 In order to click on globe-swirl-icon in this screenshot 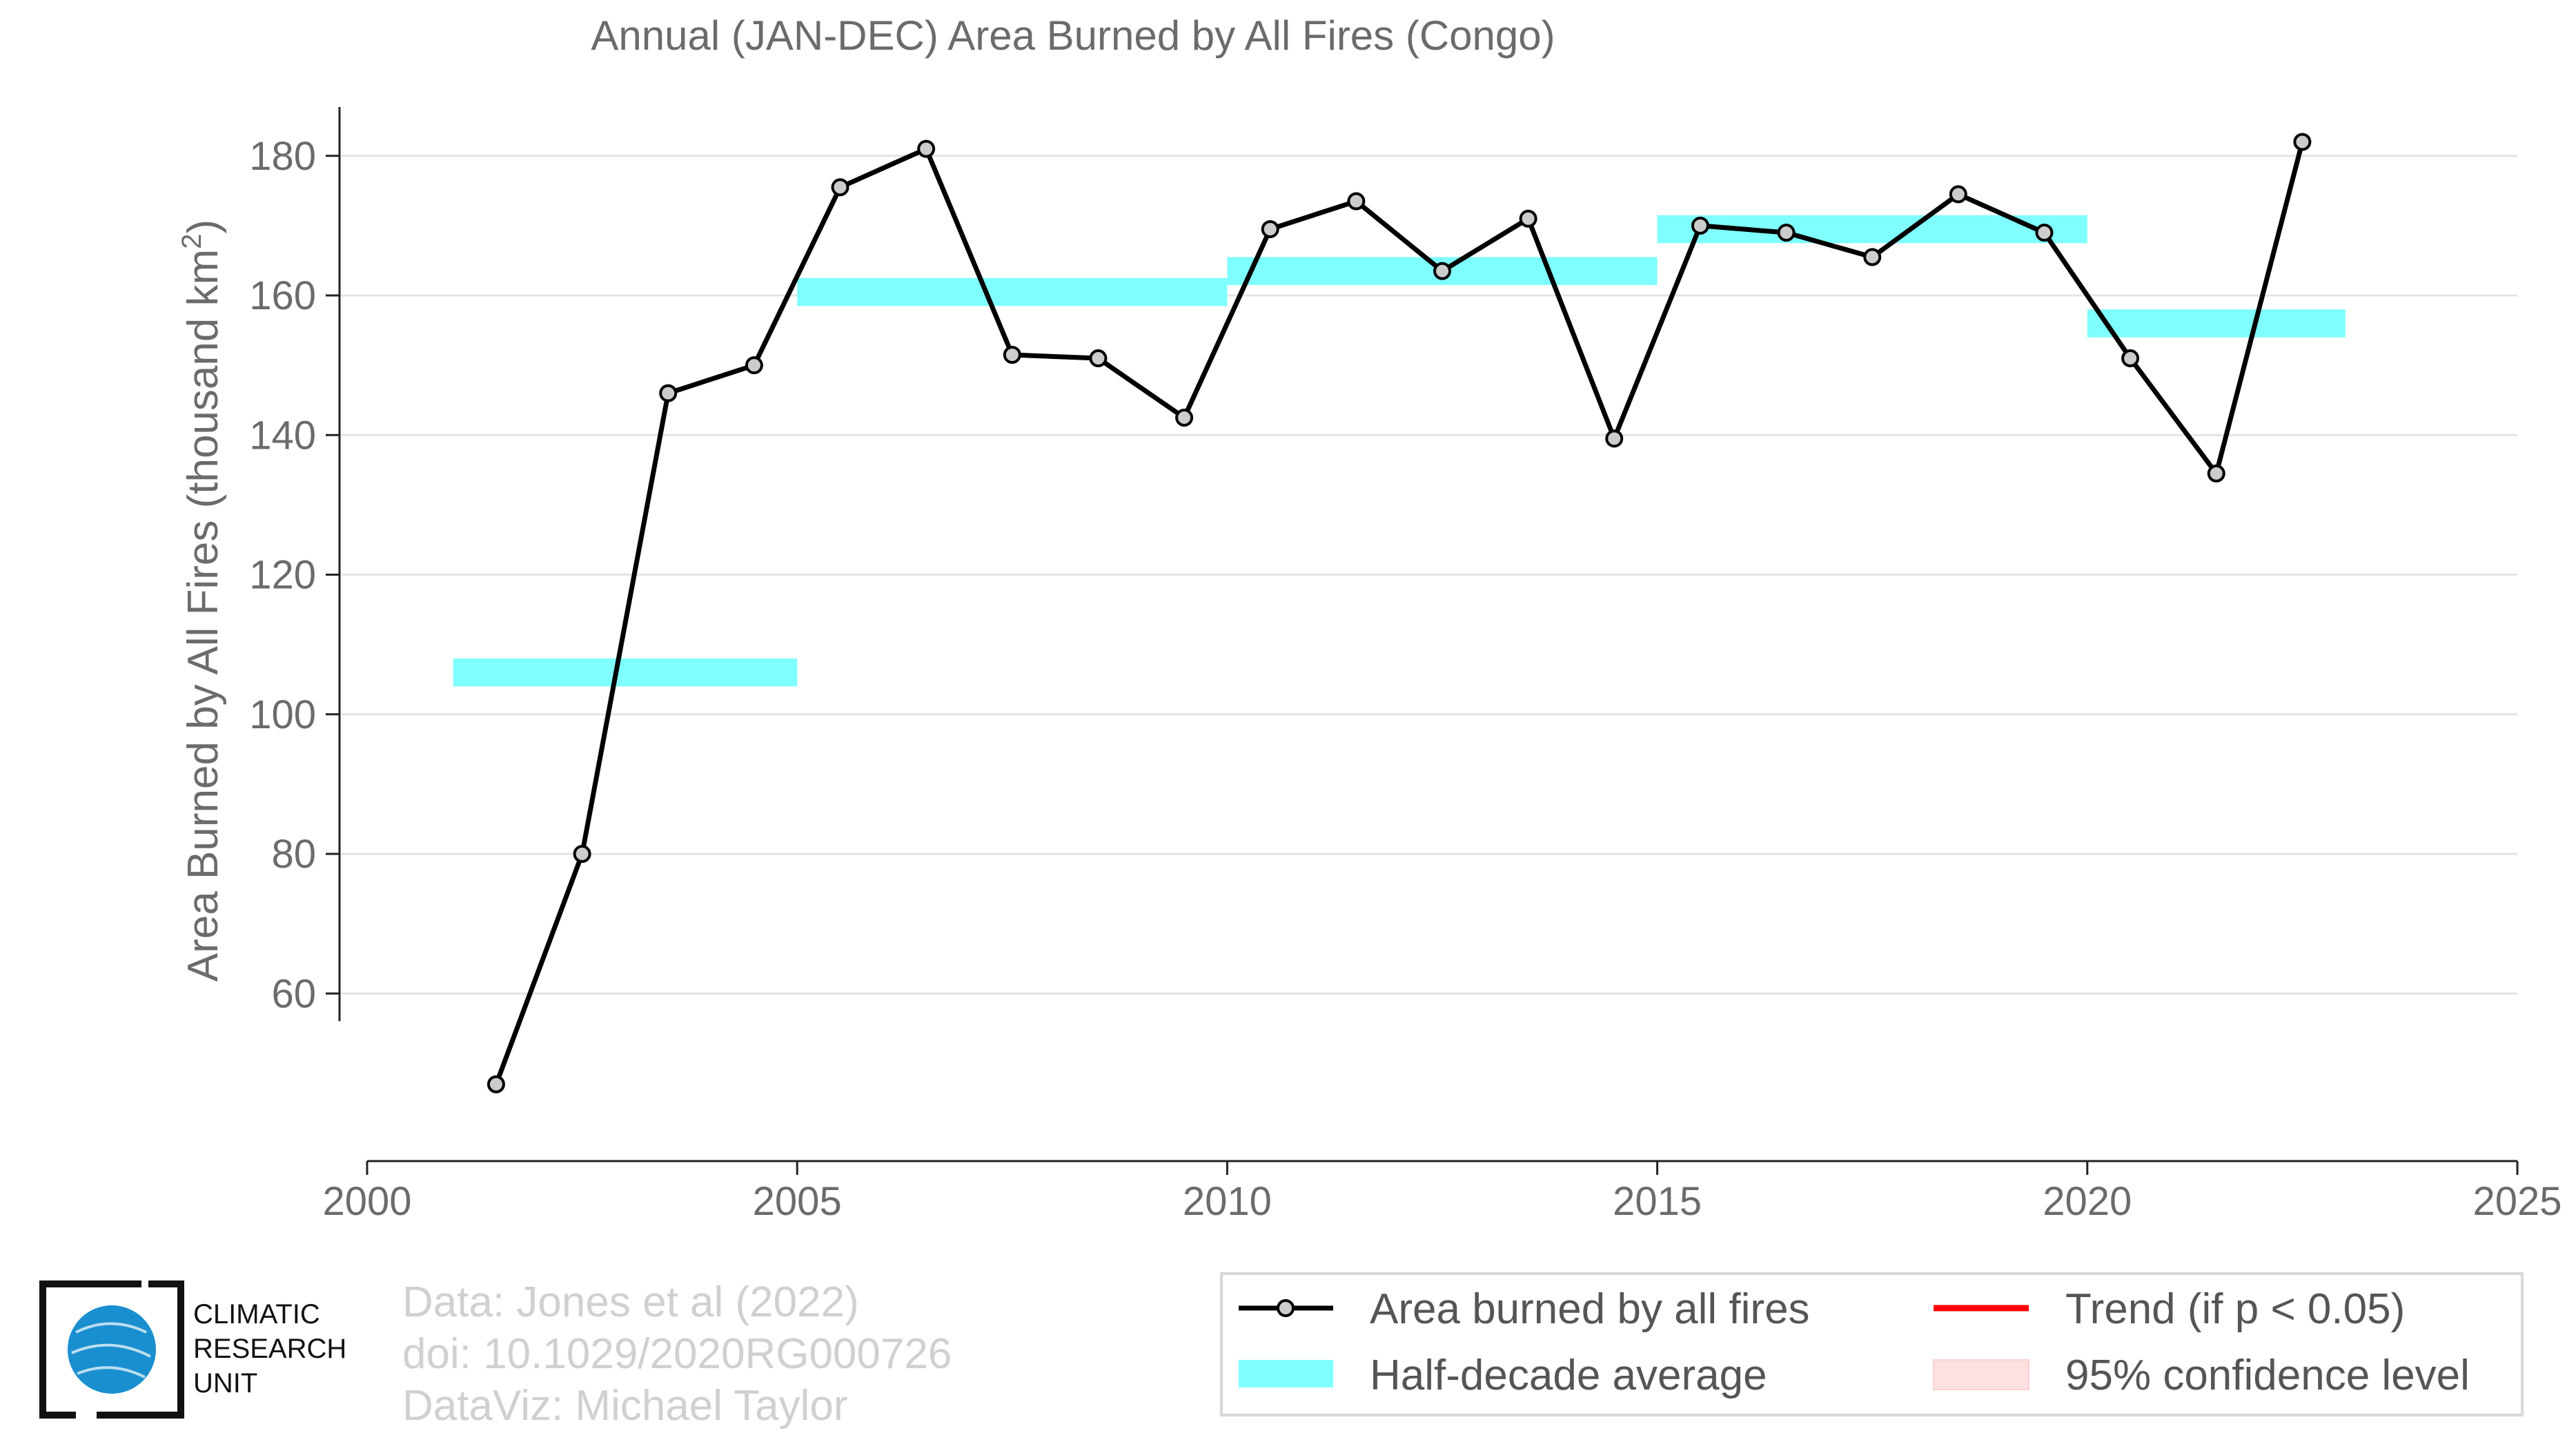, I will do `click(111, 1350)`.